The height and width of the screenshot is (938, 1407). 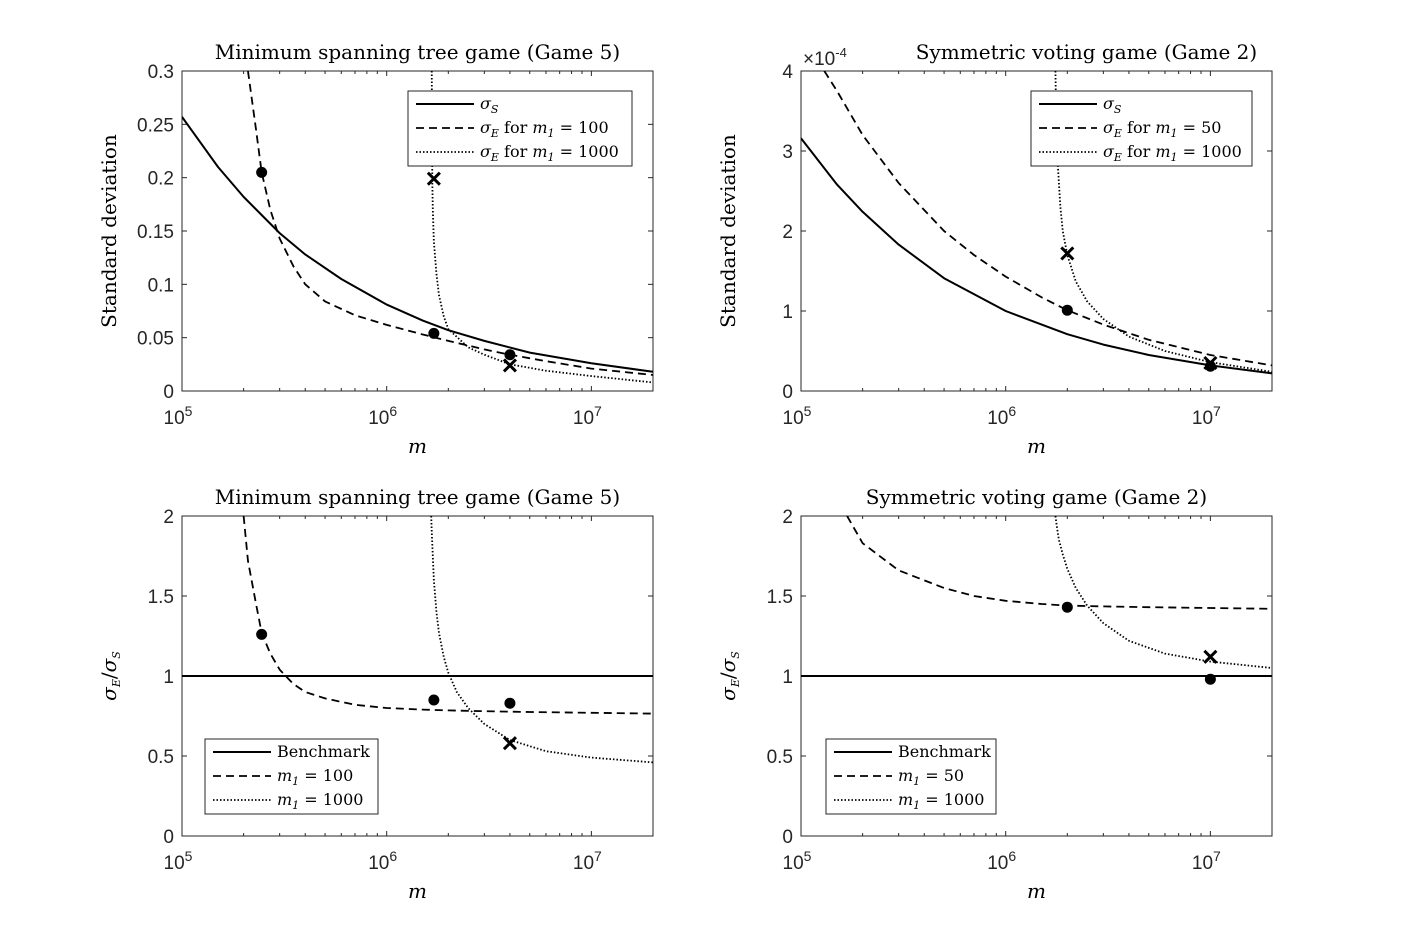 What do you see at coordinates (787, 72) in the screenshot?
I see `y-tick-label: 4` at bounding box center [787, 72].